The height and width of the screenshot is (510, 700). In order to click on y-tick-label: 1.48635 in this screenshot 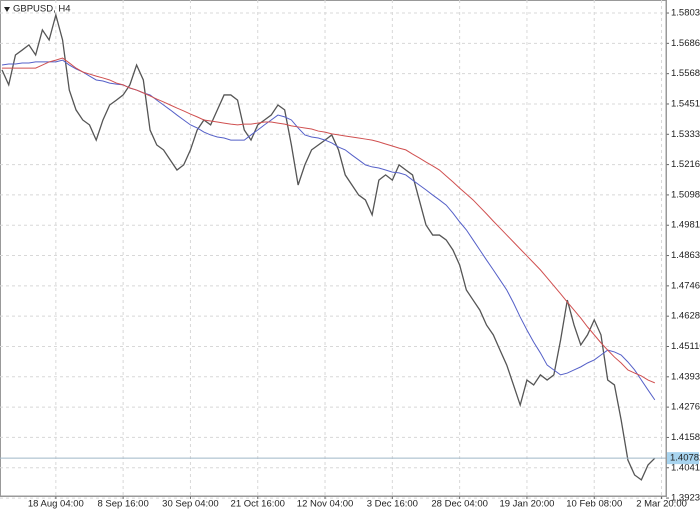, I will do `click(685, 255)`.